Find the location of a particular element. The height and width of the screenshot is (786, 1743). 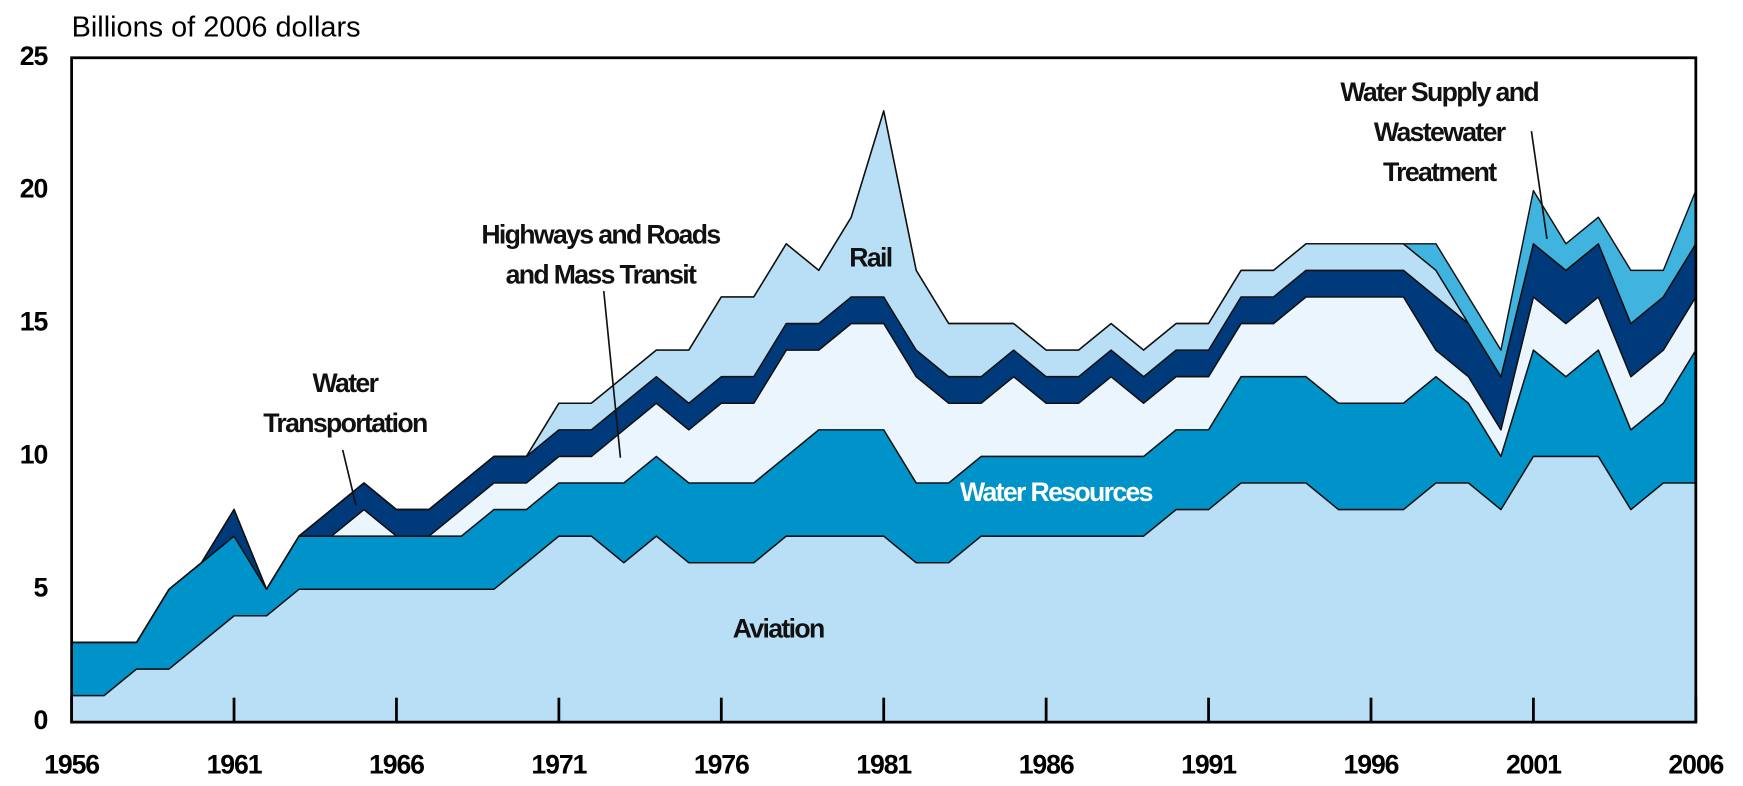

series-label: Water Resources is located at coordinates (1056, 492).